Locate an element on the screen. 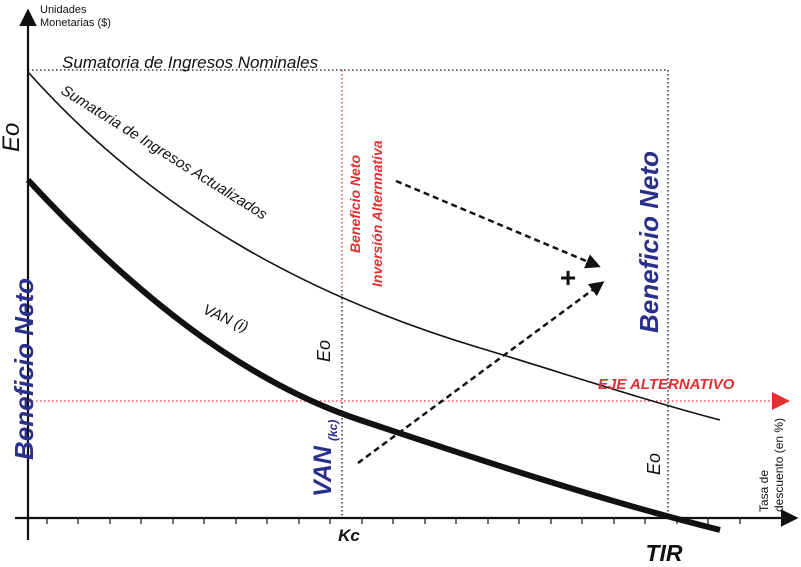  x-axis-title: Tasa de descuento (en %) is located at coordinates (771, 465).